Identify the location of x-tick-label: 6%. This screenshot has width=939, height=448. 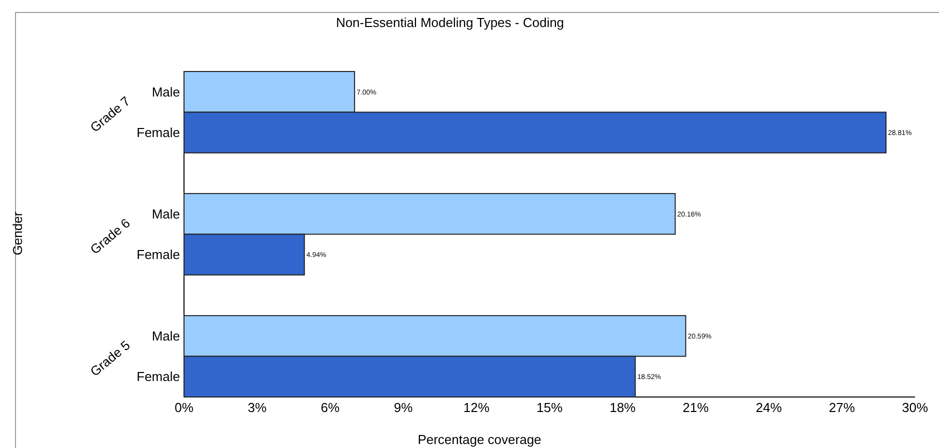
(330, 408).